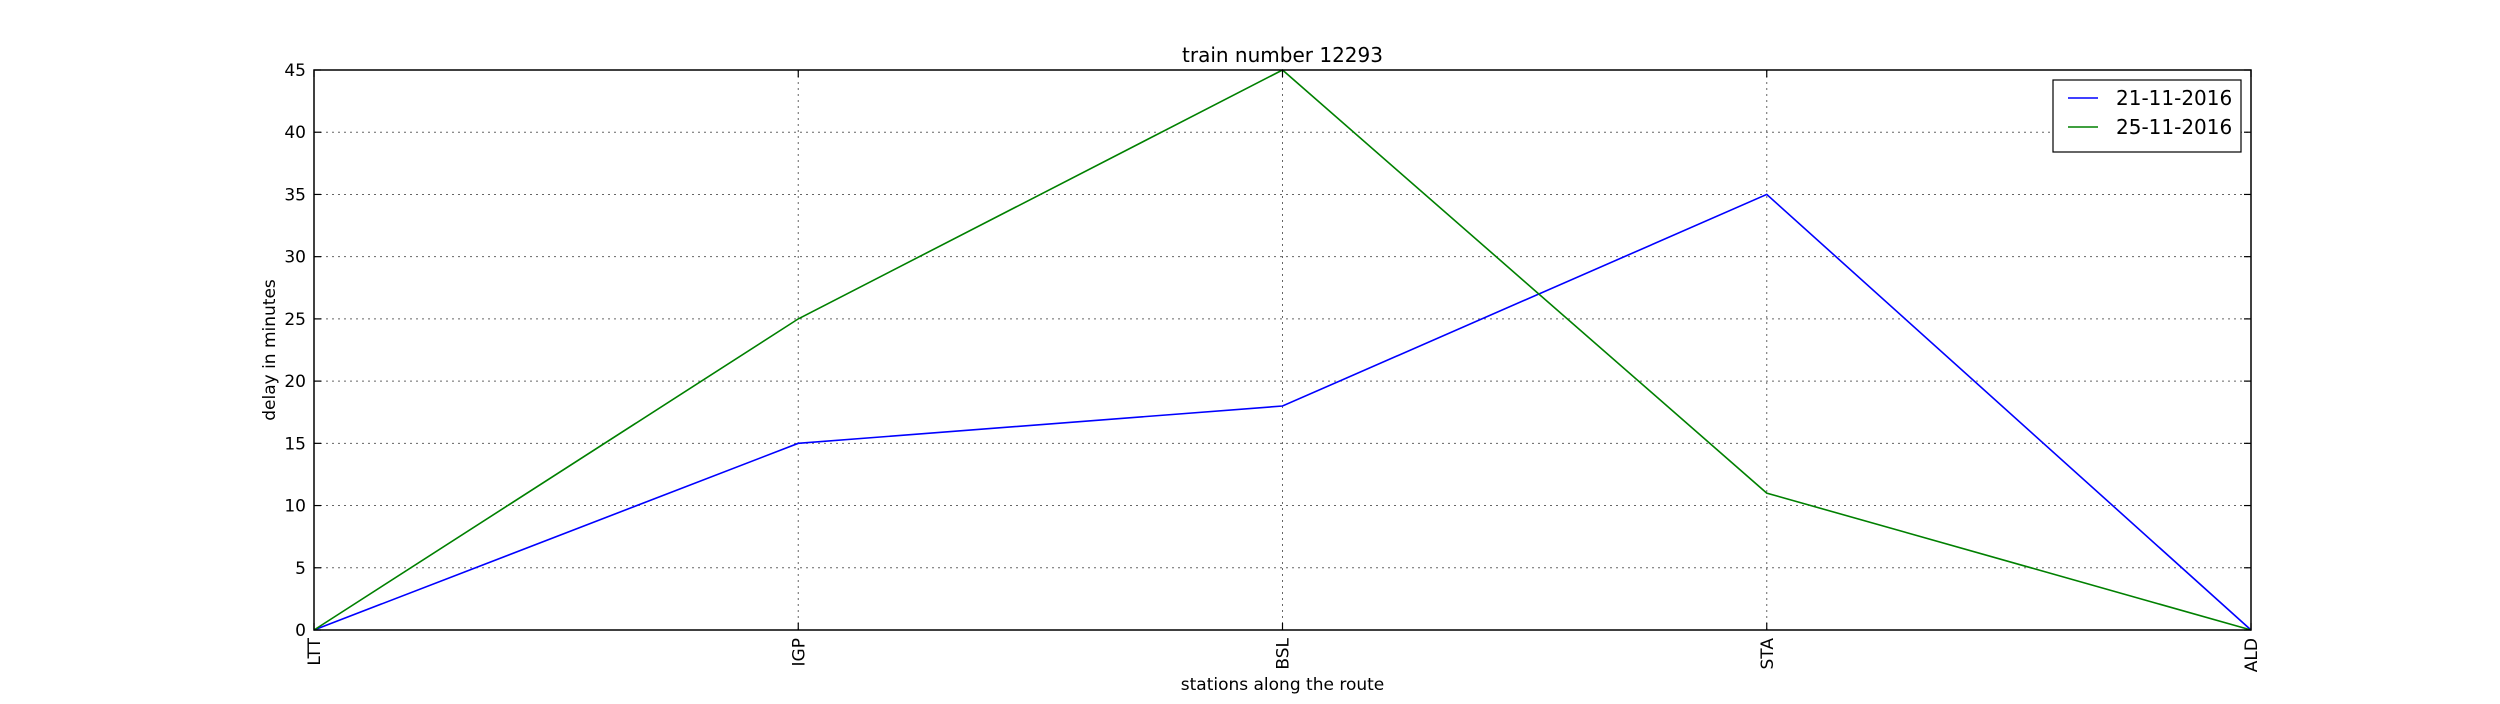  What do you see at coordinates (295, 382) in the screenshot?
I see `y-tick-label: 20` at bounding box center [295, 382].